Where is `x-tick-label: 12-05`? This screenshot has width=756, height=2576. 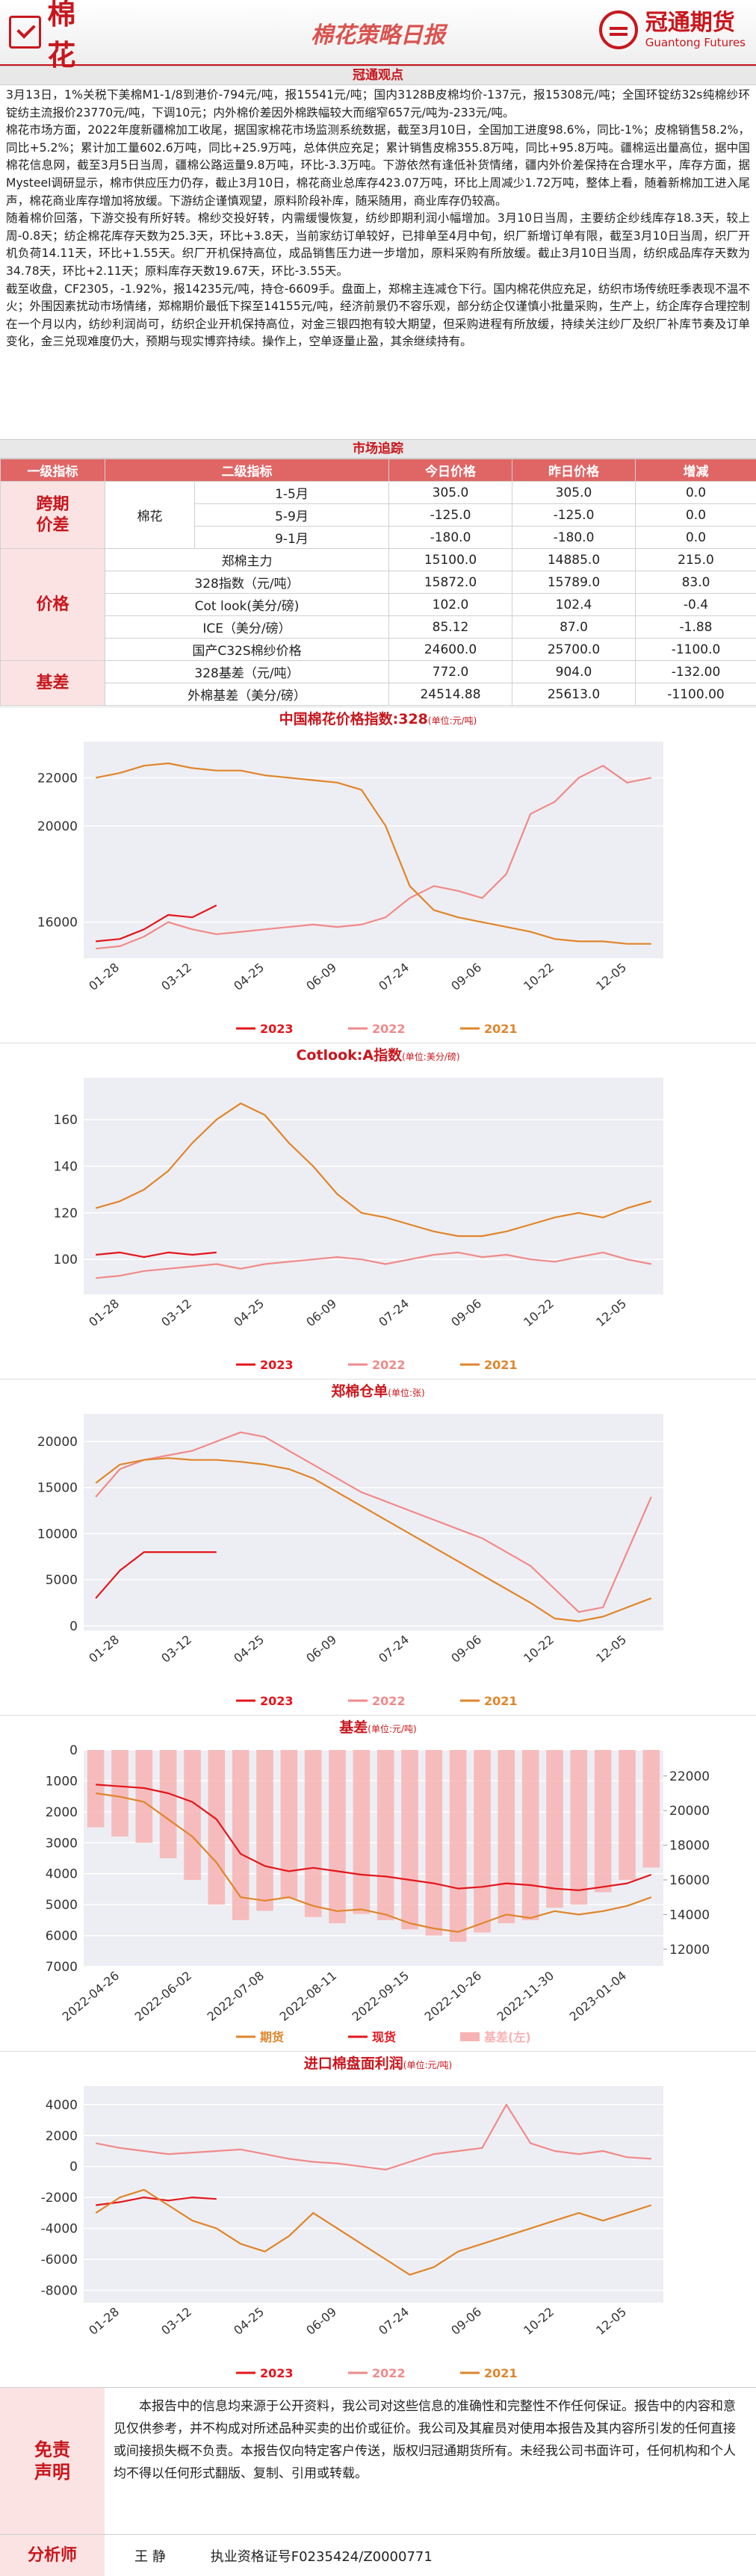
x-tick-label: 12-05 is located at coordinates (611, 2321).